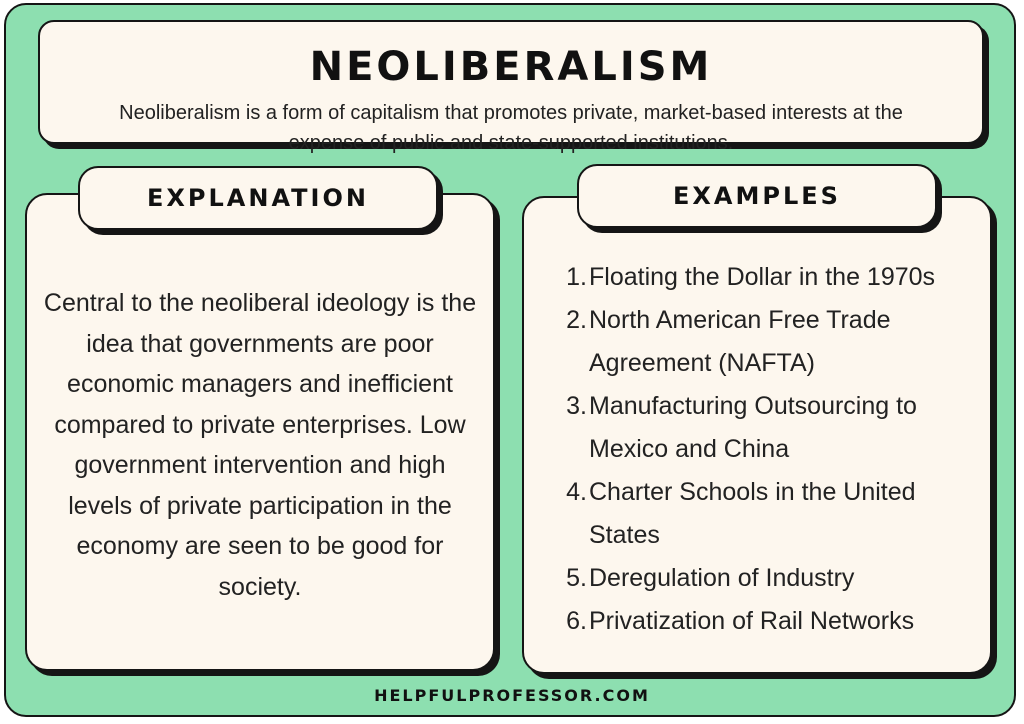  What do you see at coordinates (576, 621) in the screenshot?
I see `list-item-number: 6.` at bounding box center [576, 621].